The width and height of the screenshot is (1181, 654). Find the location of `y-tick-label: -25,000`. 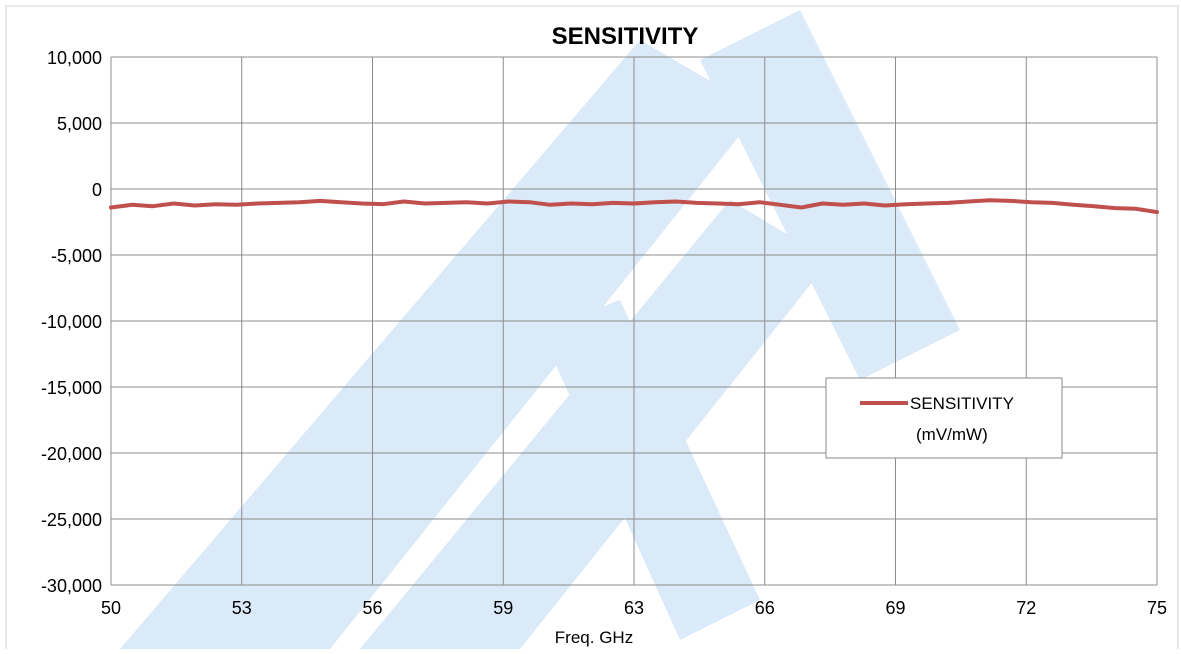

y-tick-label: -25,000 is located at coordinates (71, 520).